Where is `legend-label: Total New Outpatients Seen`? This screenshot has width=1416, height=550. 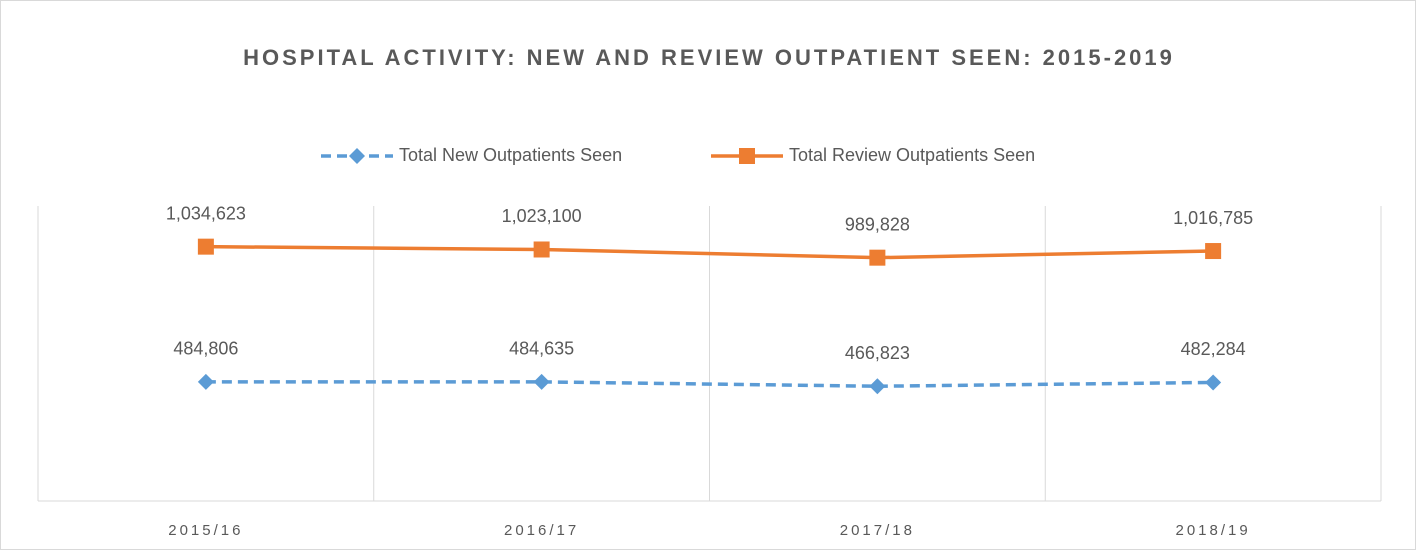 legend-label: Total New Outpatients Seen is located at coordinates (510, 155).